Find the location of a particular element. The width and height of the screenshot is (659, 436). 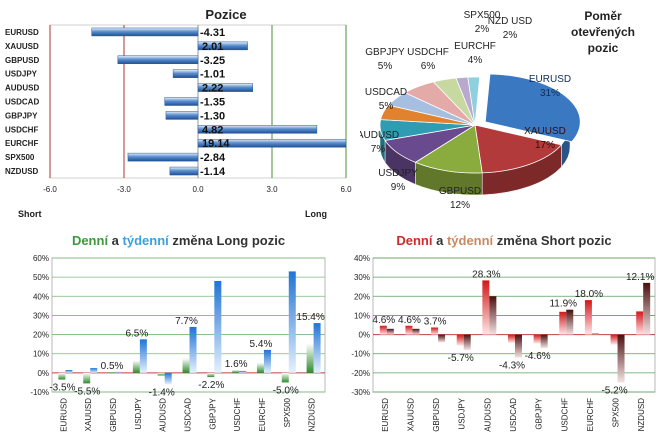

category-label: SPX500 is located at coordinates (20, 157).